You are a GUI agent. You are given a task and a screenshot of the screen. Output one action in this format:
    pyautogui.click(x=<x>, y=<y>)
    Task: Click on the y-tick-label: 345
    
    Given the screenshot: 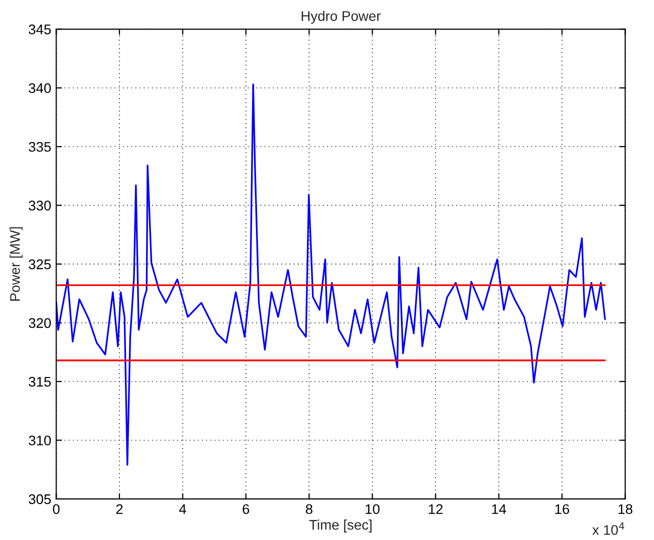 What is the action you would take?
    pyautogui.click(x=39, y=29)
    